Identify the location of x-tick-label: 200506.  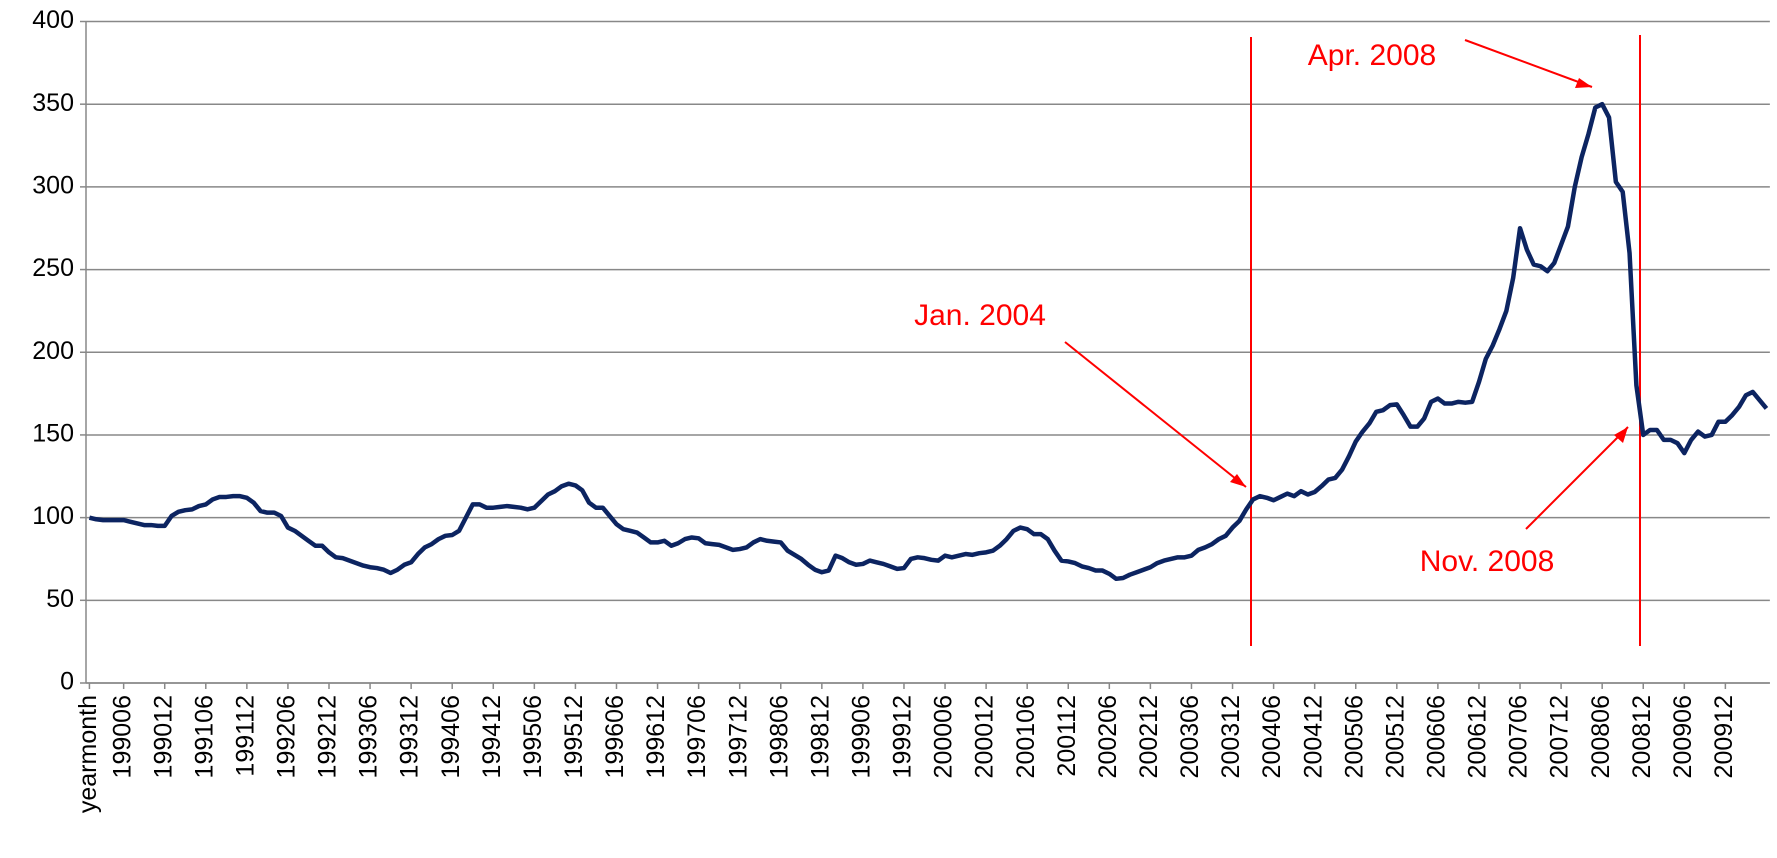
(1354, 736).